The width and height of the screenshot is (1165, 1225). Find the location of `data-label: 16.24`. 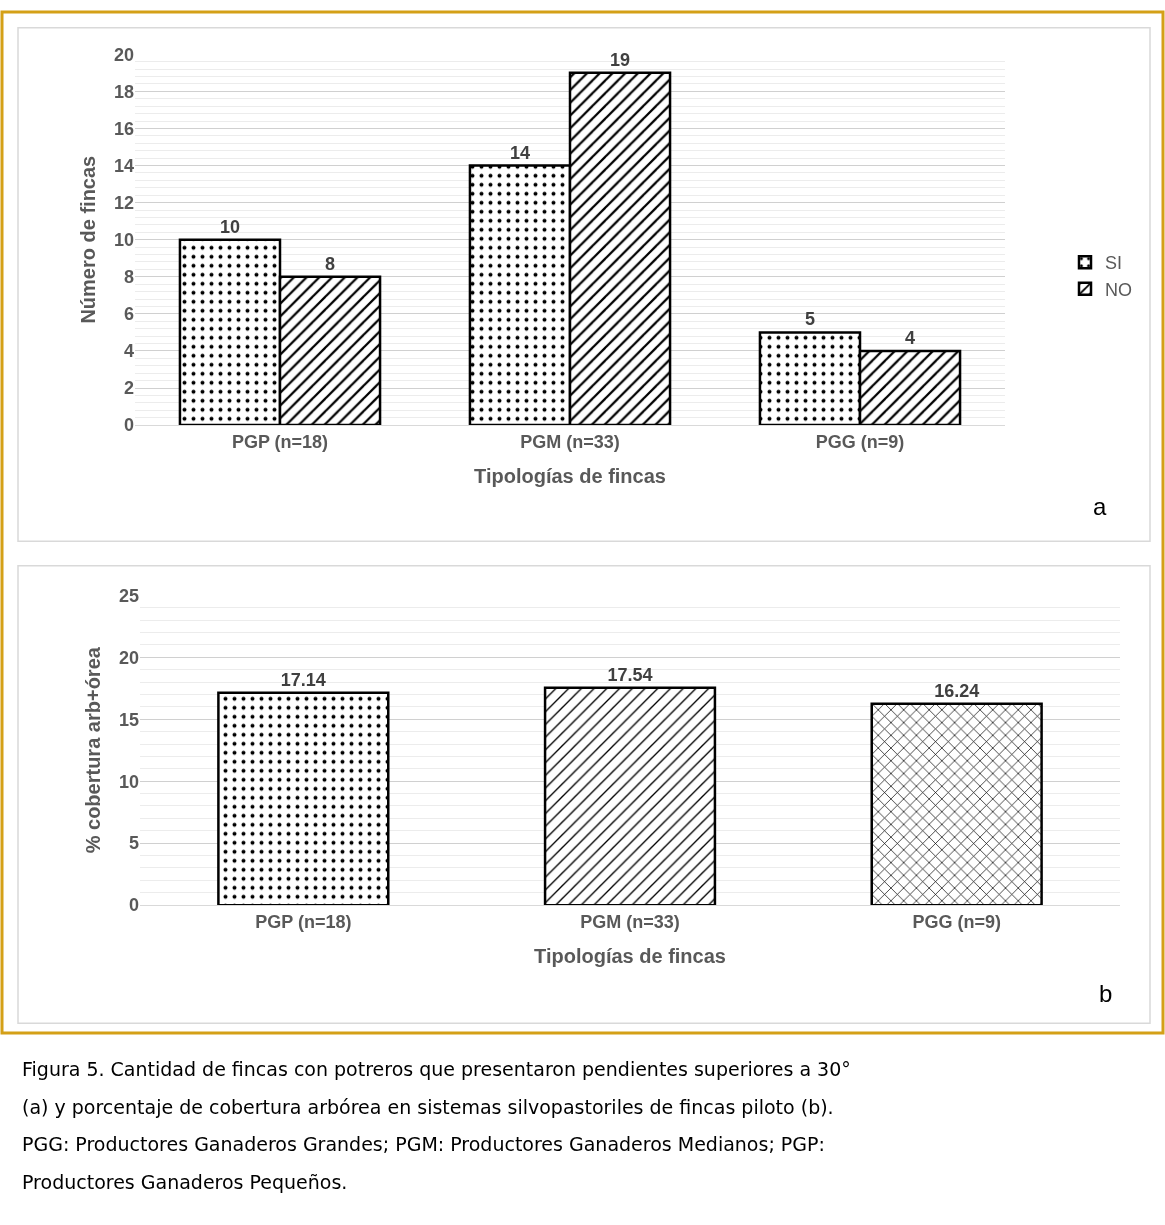

data-label: 16.24 is located at coordinates (957, 690).